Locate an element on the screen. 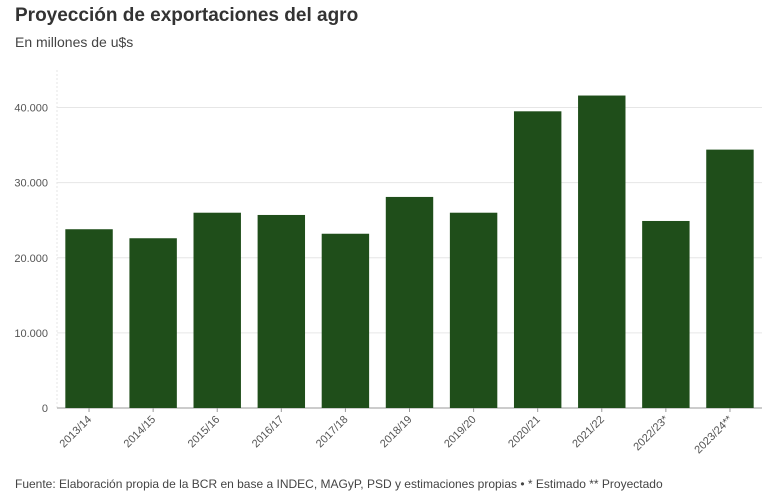 The image size is (768, 499). bar-2015-16: 2015/16: 26000 is located at coordinates (217, 310).